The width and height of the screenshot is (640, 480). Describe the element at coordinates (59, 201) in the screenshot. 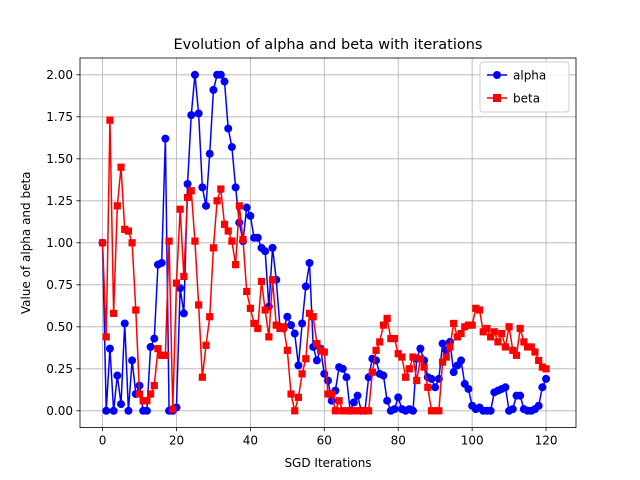

I see `y-tick-label: 1.25` at that location.